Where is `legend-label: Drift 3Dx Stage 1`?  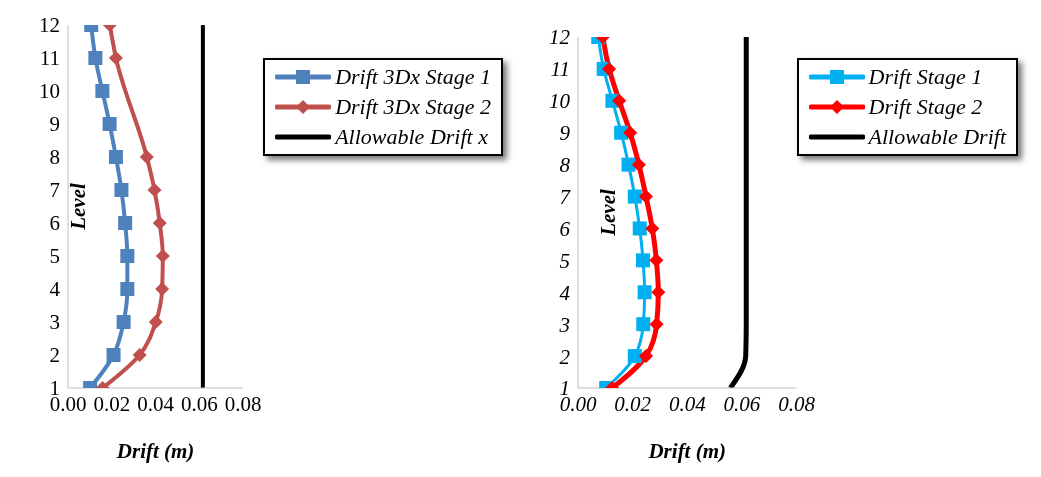 legend-label: Drift 3Dx Stage 1 is located at coordinates (413, 77).